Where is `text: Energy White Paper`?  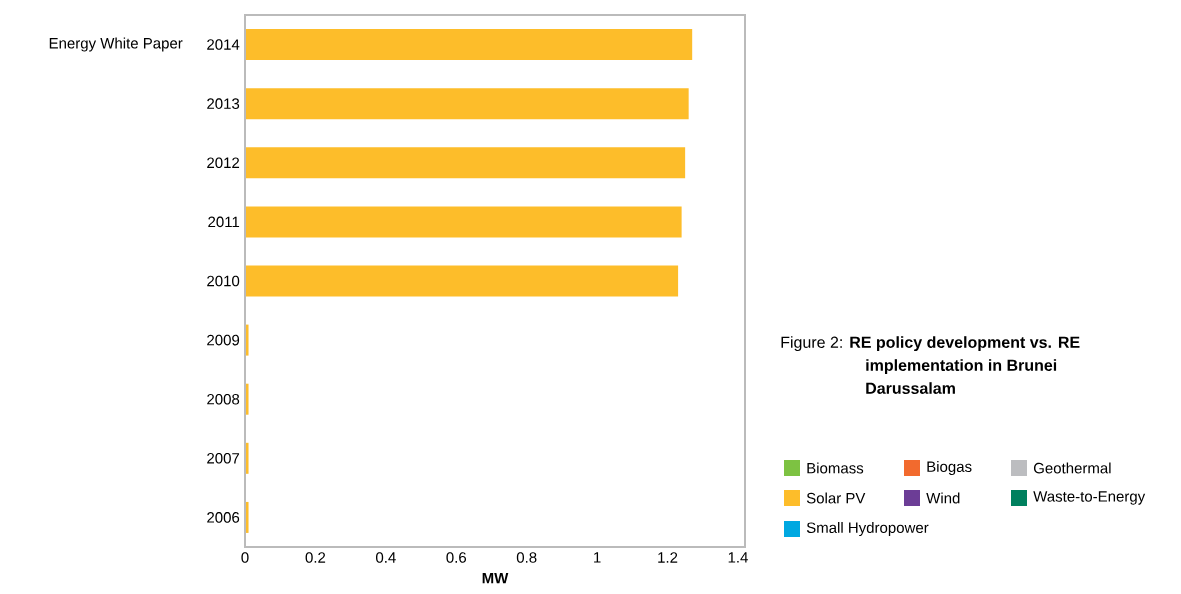
text: Energy White Paper is located at coordinates (116, 44).